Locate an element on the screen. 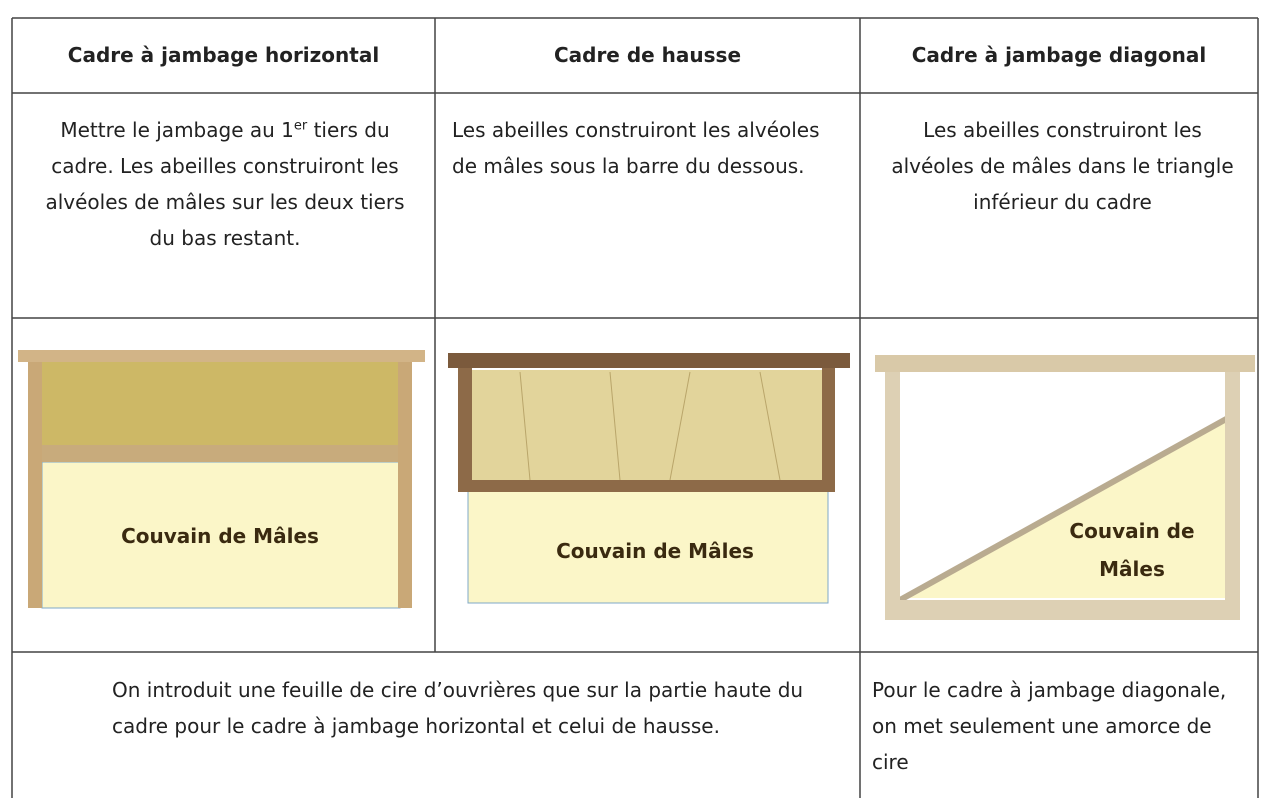 The image size is (1272, 798). frame-hausse is located at coordinates (649, 478).